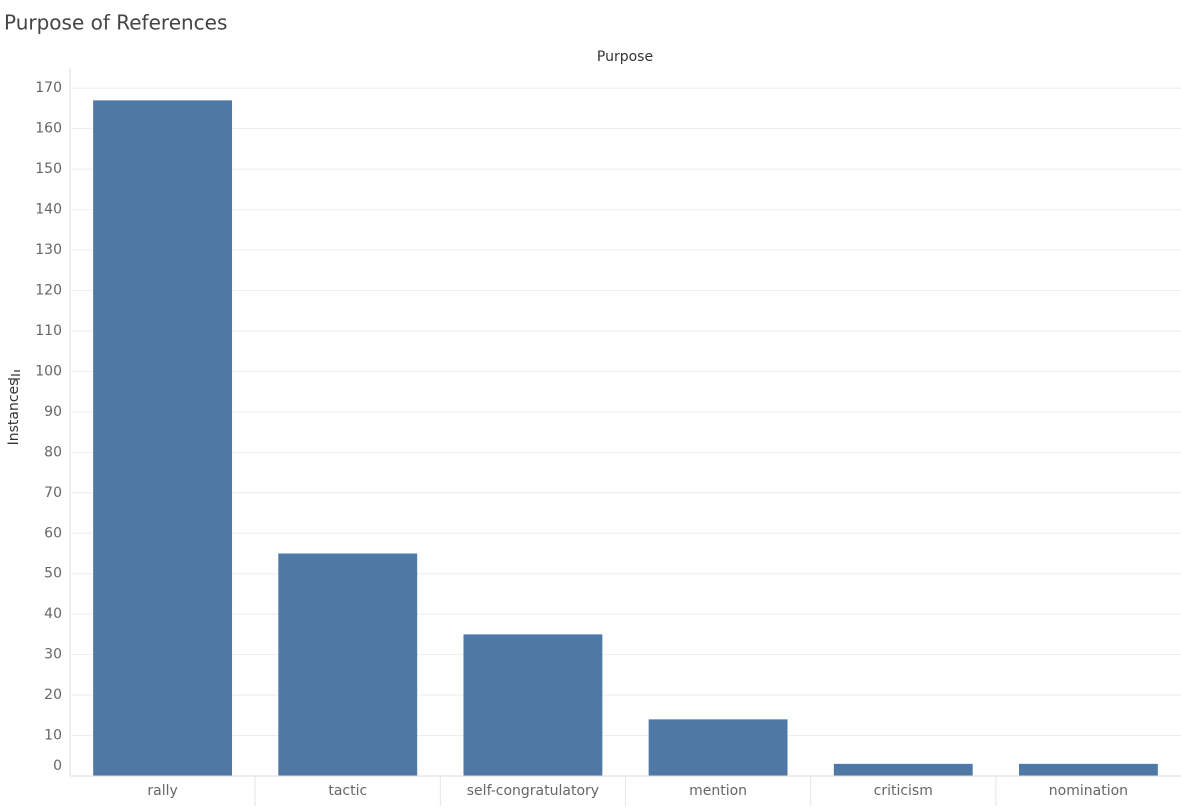 The image size is (1181, 809). Describe the element at coordinates (903, 791) in the screenshot. I see `x-tick-label: criticism` at that location.